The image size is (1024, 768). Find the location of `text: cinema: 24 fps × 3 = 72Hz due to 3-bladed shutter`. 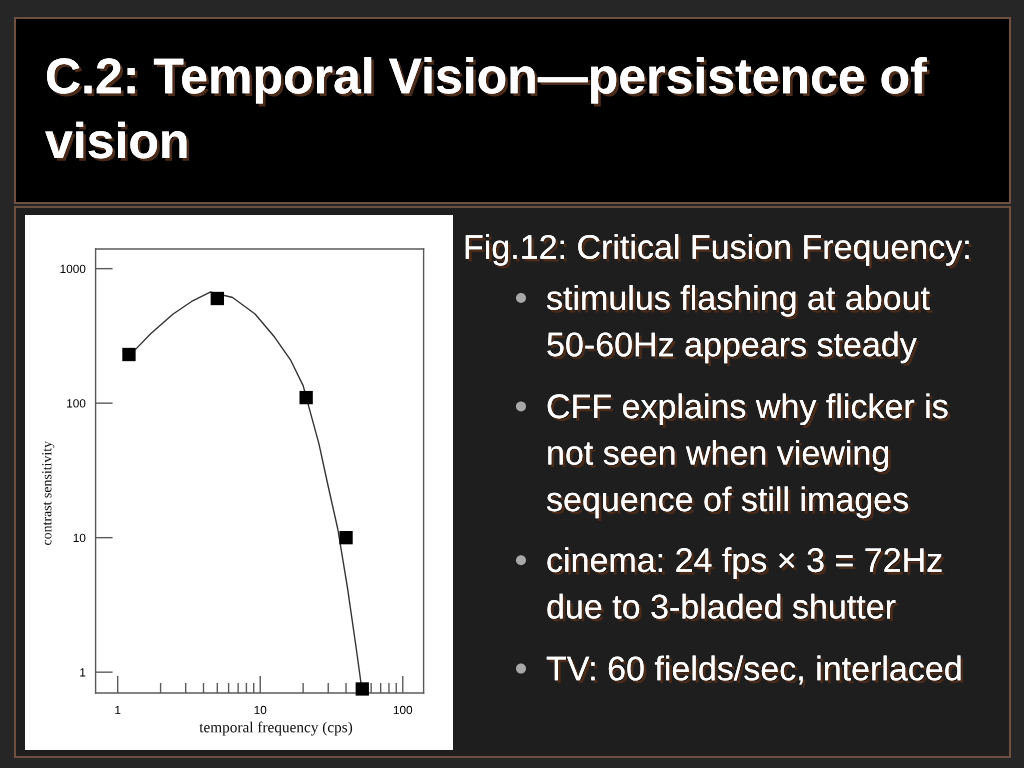

text: cinema: 24 fps × 3 = 72Hz due to 3-bladed shutter is located at coordinates (746, 584).